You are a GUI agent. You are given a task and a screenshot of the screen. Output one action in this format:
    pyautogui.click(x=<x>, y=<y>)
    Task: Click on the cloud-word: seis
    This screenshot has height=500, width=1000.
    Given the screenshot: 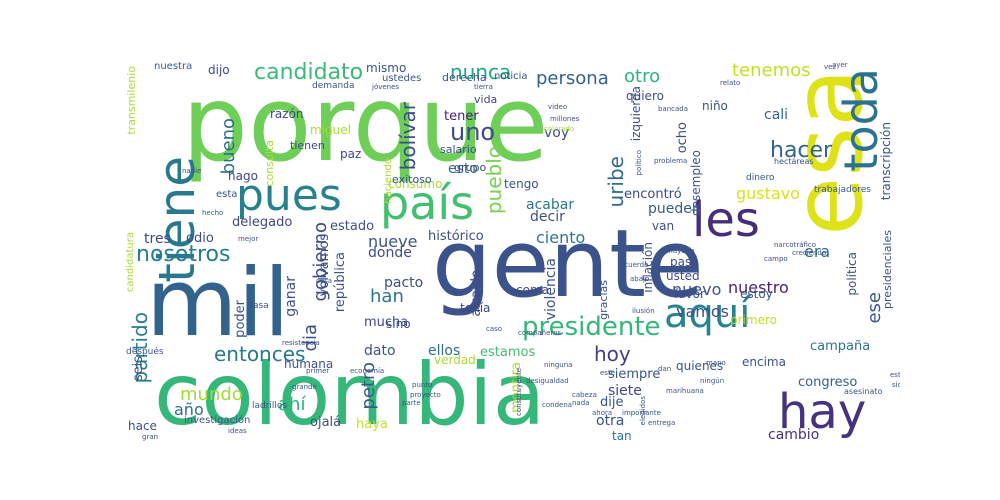 What is the action you would take?
    pyautogui.click(x=138, y=369)
    